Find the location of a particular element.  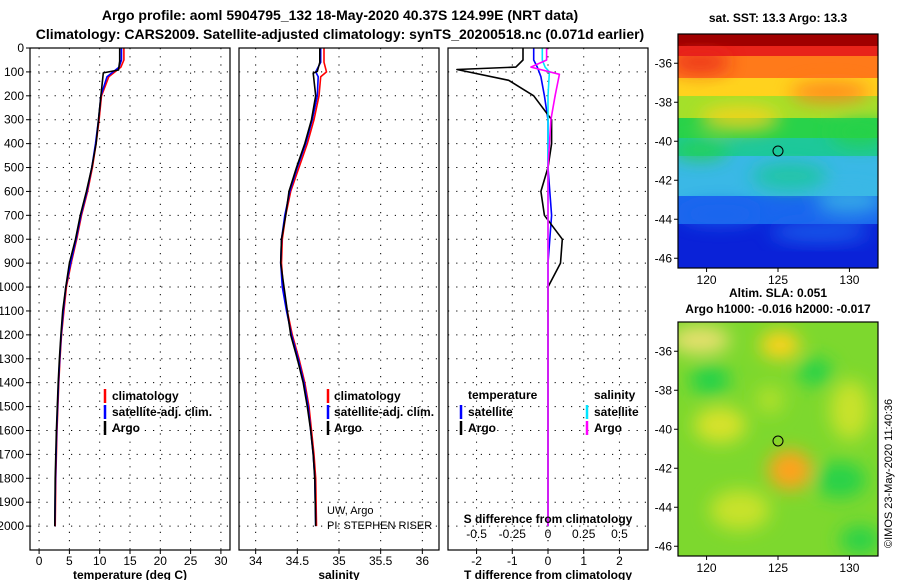

altimetry-float-marker is located at coordinates (778, 441).